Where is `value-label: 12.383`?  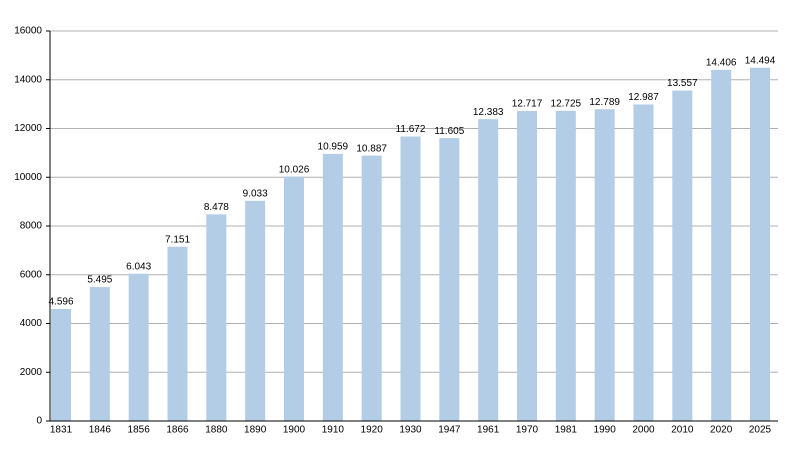 value-label: 12.383 is located at coordinates (488, 112).